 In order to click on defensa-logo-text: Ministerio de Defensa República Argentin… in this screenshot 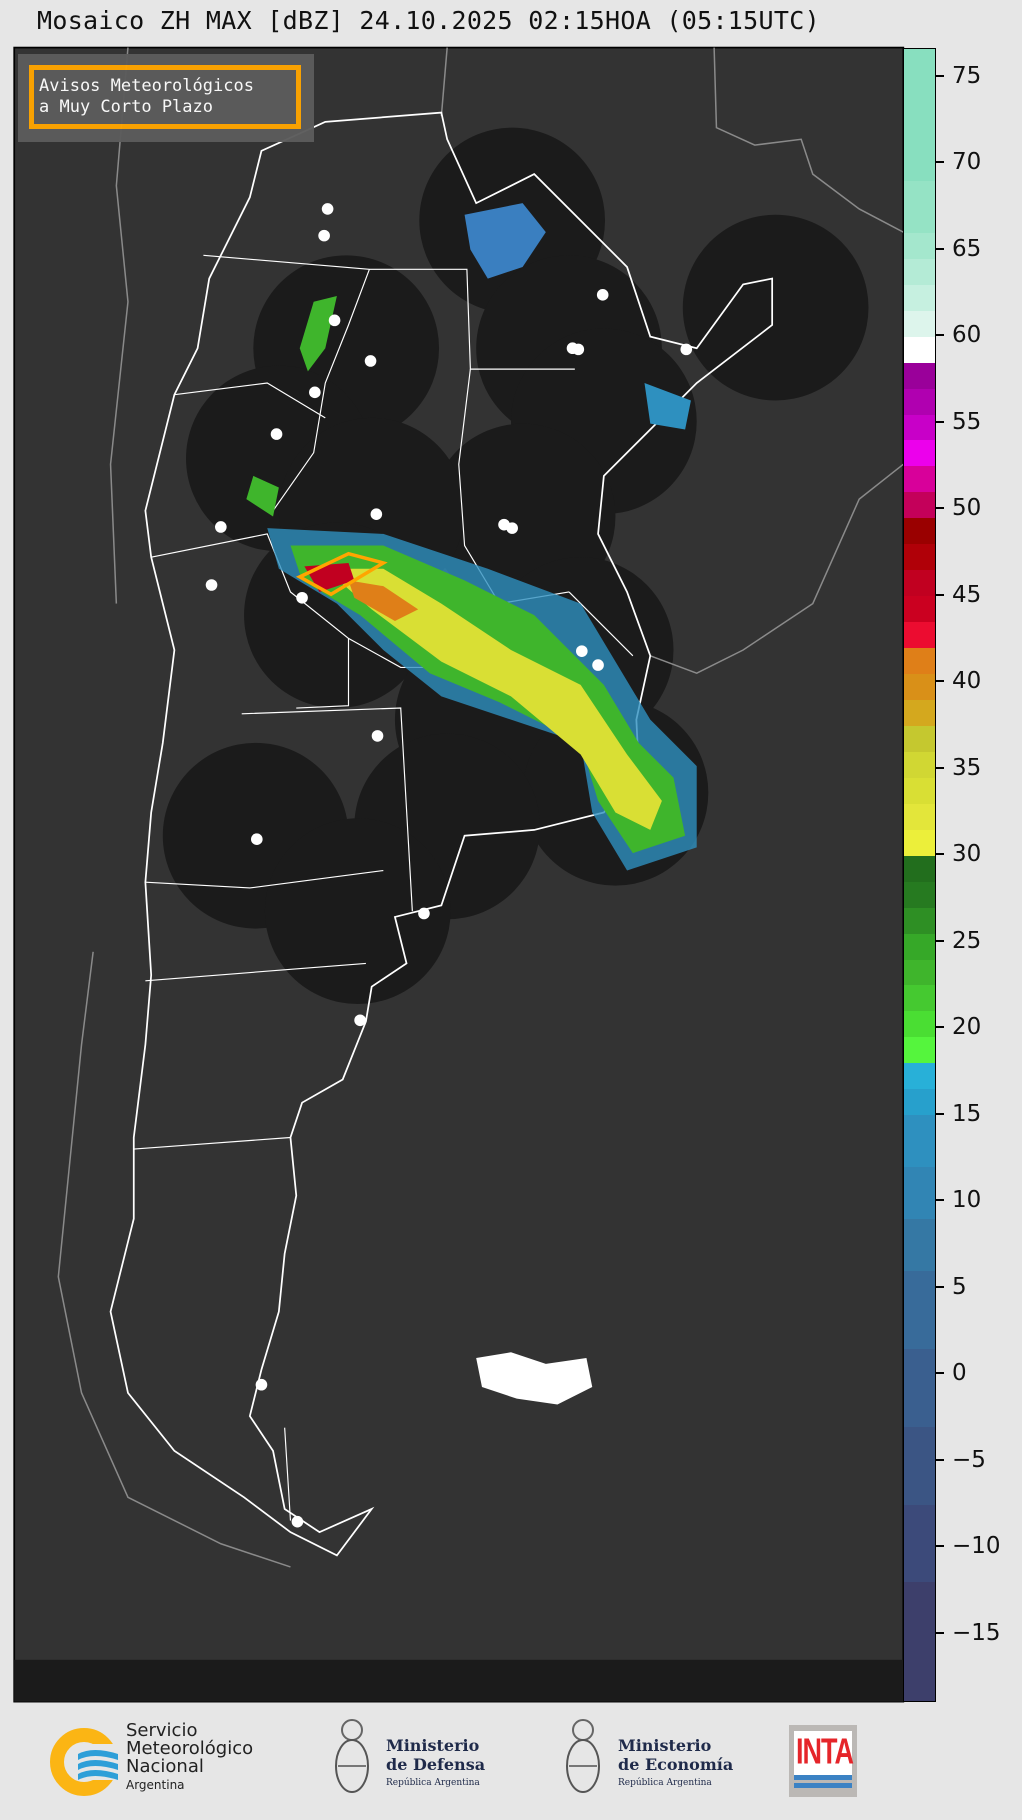, I will do `click(435, 1764)`.